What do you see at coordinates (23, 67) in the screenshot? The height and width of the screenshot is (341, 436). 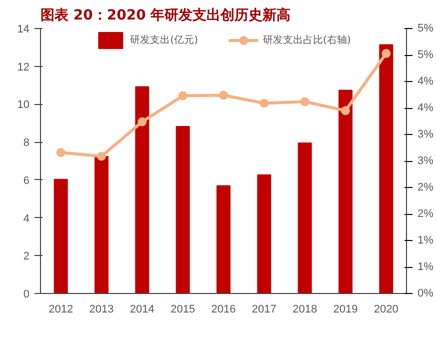 I see `y-tick-label: 12` at bounding box center [23, 67].